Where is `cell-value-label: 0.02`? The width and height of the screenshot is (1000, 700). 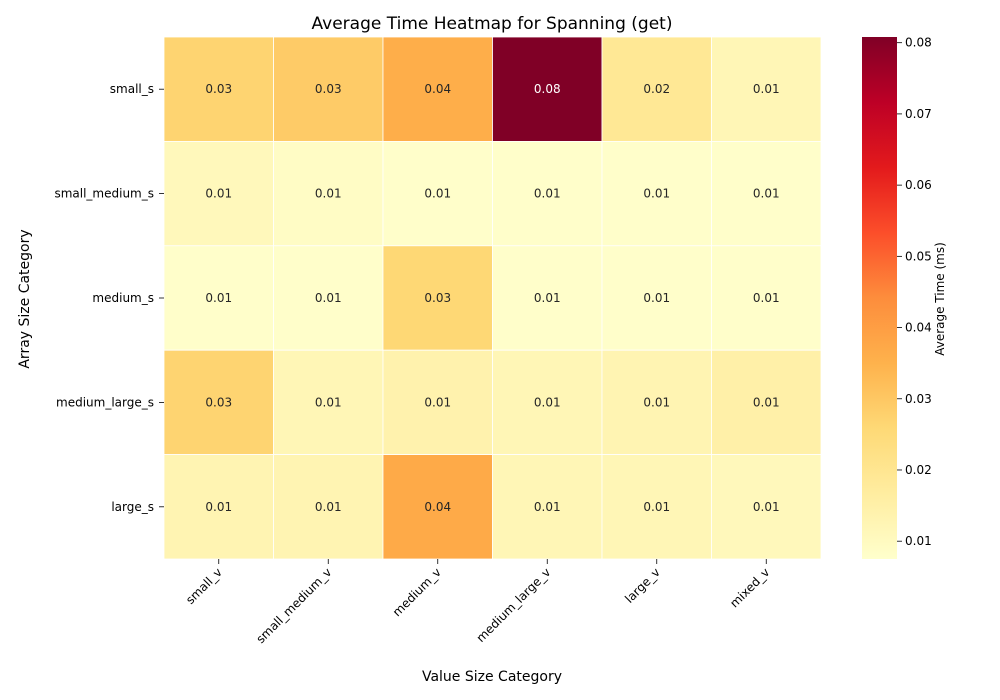 cell-value-label: 0.02 is located at coordinates (656, 89).